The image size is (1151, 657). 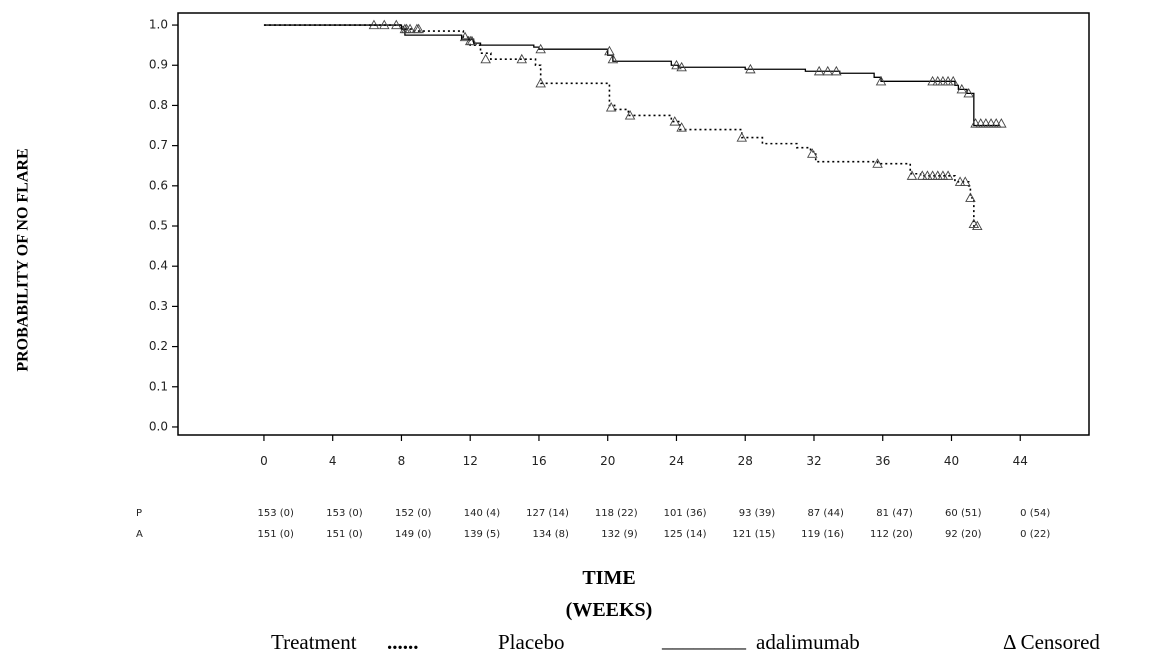 What do you see at coordinates (822, 534) in the screenshot?
I see `risk-cell: 119 (16)` at bounding box center [822, 534].